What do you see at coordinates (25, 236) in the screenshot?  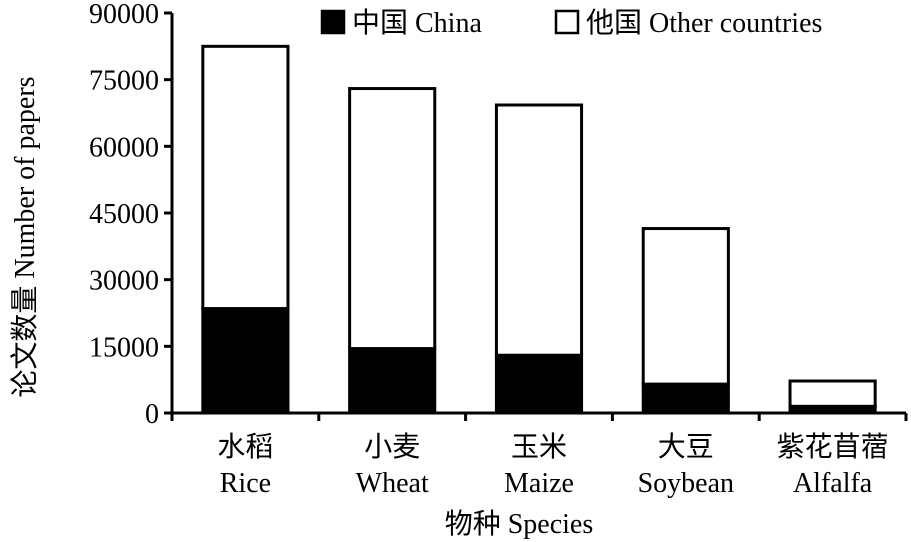 I see `y-axis-label: 论文数量 Number of papers` at bounding box center [25, 236].